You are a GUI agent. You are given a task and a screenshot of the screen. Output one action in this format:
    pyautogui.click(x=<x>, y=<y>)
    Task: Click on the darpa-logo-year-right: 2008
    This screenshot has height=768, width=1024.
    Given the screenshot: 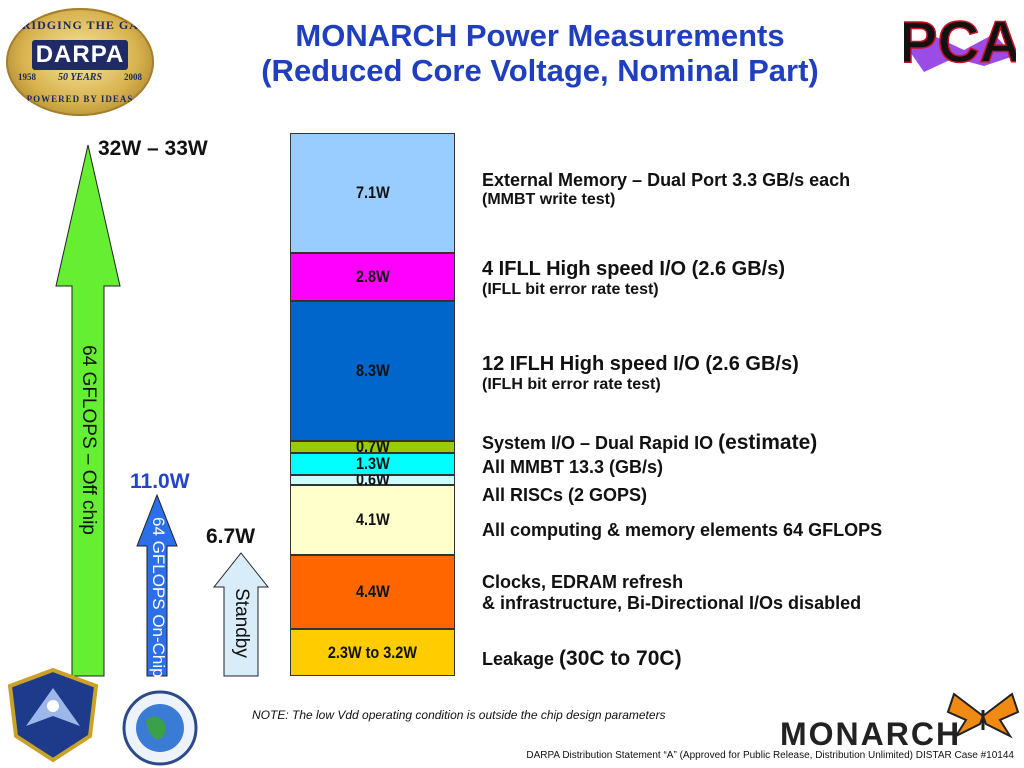 What is the action you would take?
    pyautogui.click(x=133, y=77)
    